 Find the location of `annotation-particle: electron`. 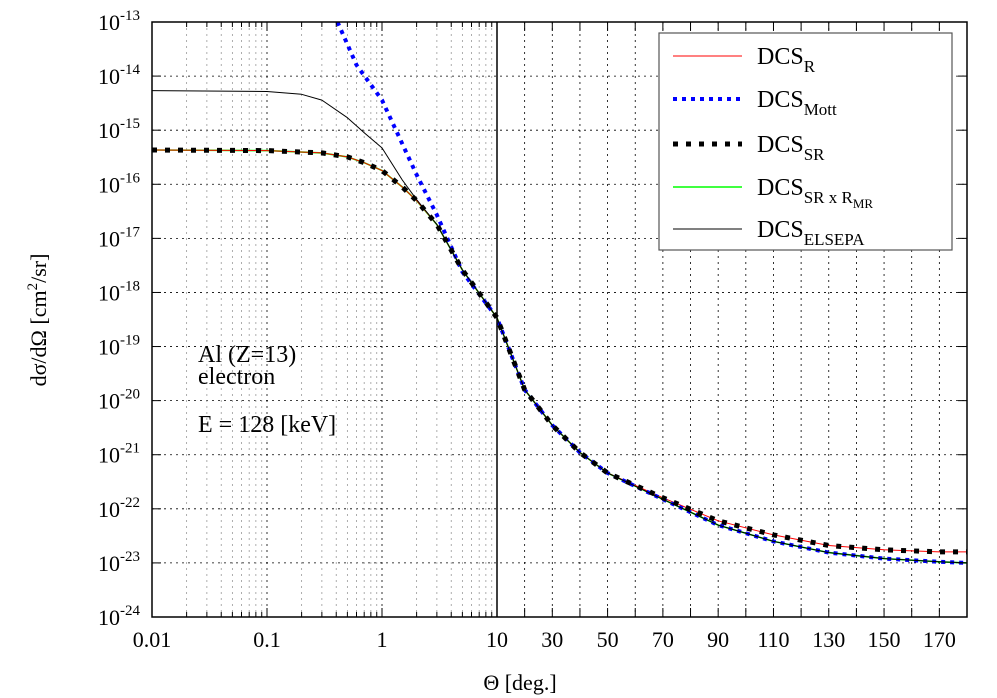

annotation-particle: electron is located at coordinates (236, 377).